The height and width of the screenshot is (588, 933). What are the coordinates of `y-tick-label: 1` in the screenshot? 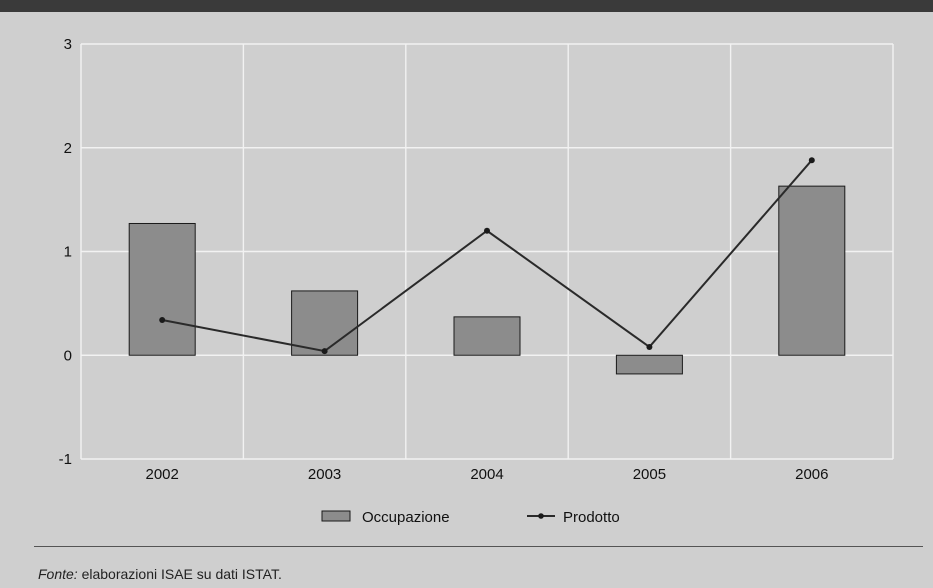 It's located at (68, 252).